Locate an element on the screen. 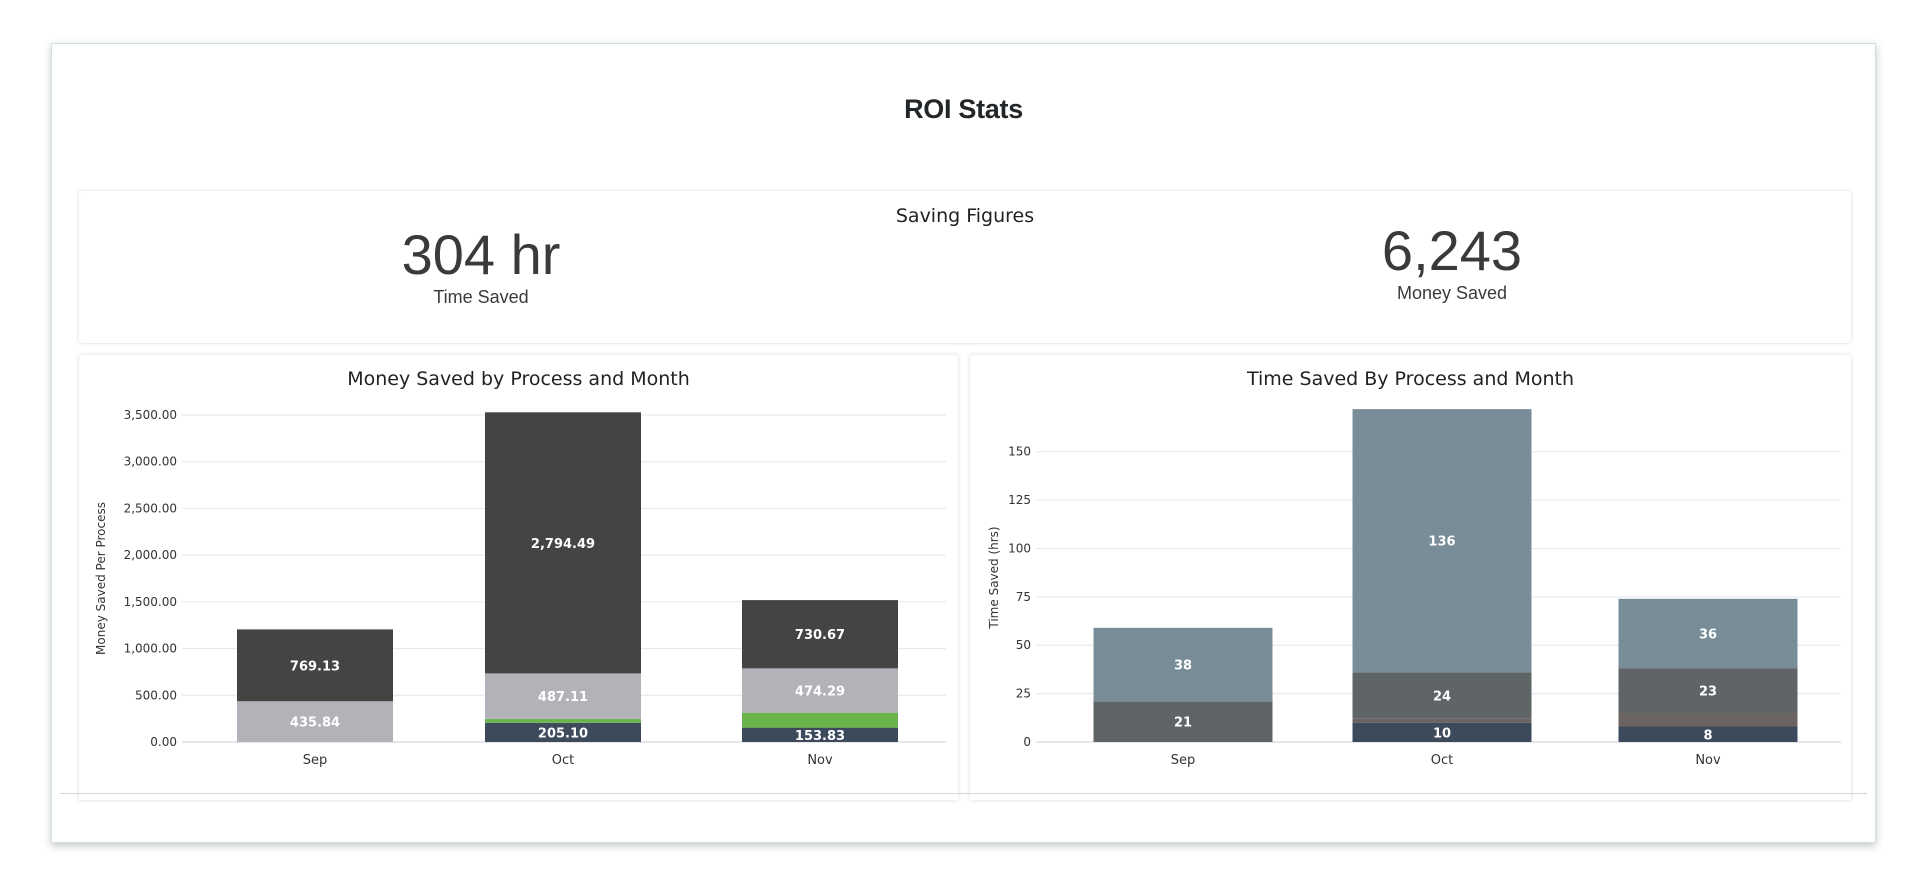 This screenshot has width=1920, height=887. bar-data-label: 205.10 is located at coordinates (563, 733).